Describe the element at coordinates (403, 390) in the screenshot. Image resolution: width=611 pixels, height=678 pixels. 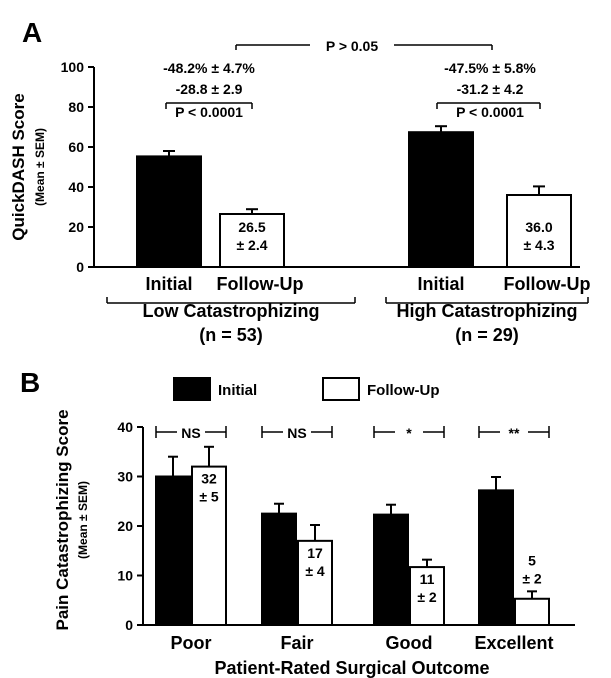
I see `legend-label-follow-up: Follow-Up` at that location.